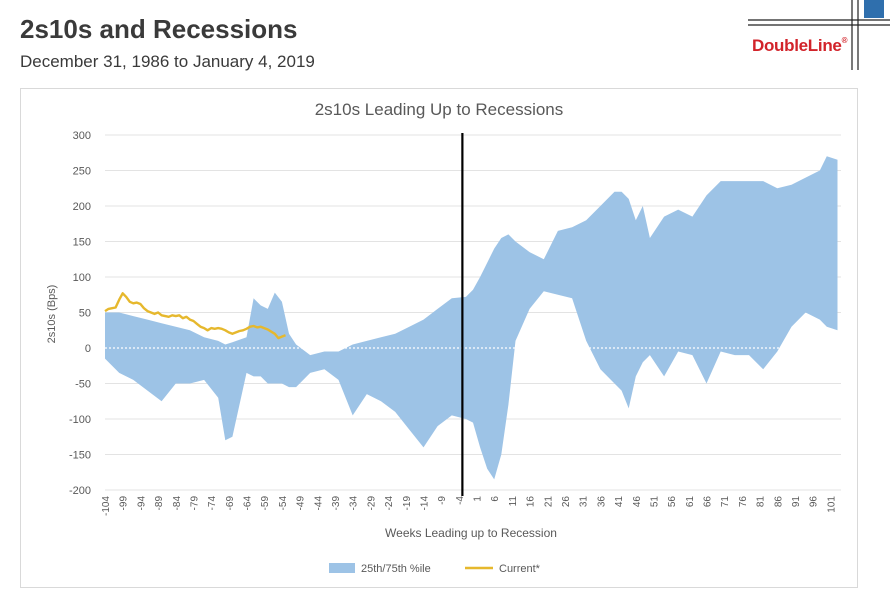  What do you see at coordinates (797, 45) in the screenshot?
I see `logo-text: DoubleLine` at bounding box center [797, 45].